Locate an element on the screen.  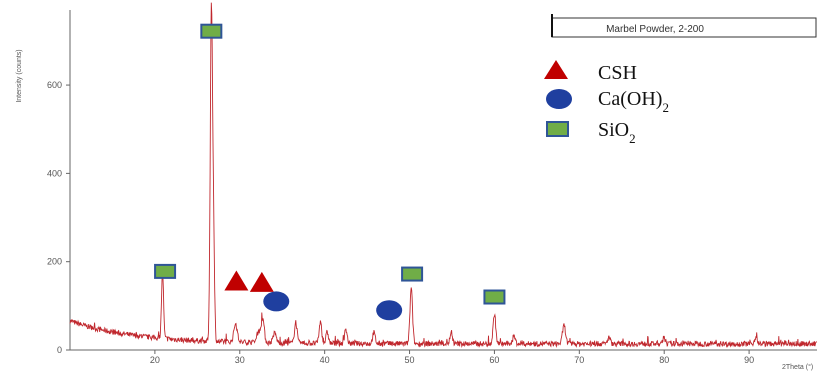
legend-csh-label: CSH is located at coordinates (617, 73).